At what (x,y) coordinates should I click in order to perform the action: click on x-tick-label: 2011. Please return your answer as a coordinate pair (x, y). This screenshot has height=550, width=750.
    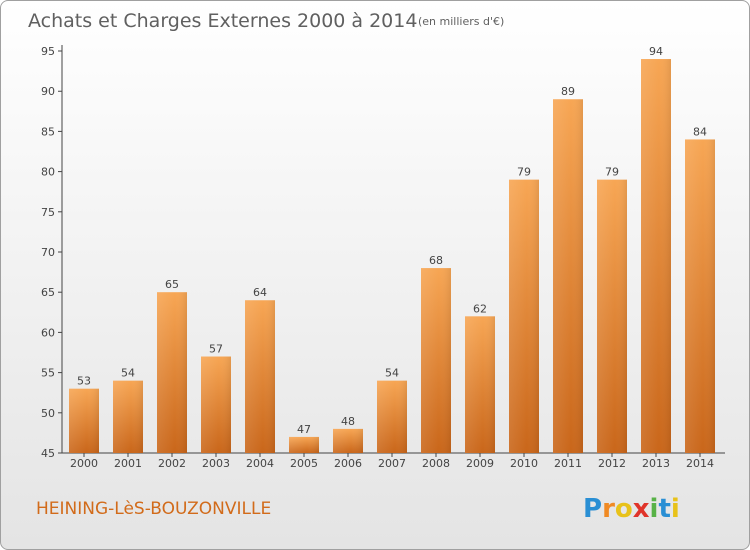
    Looking at the image, I should click on (568, 463).